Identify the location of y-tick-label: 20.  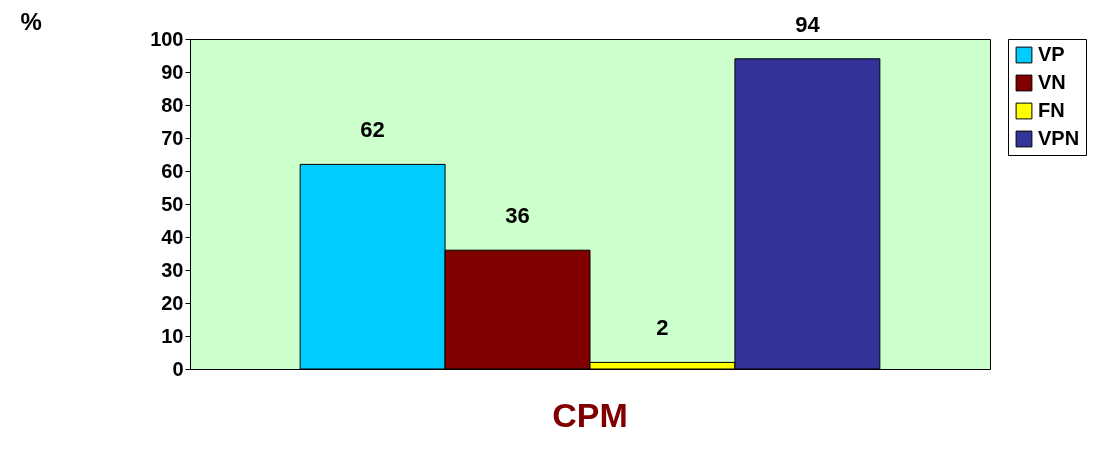
(172, 302).